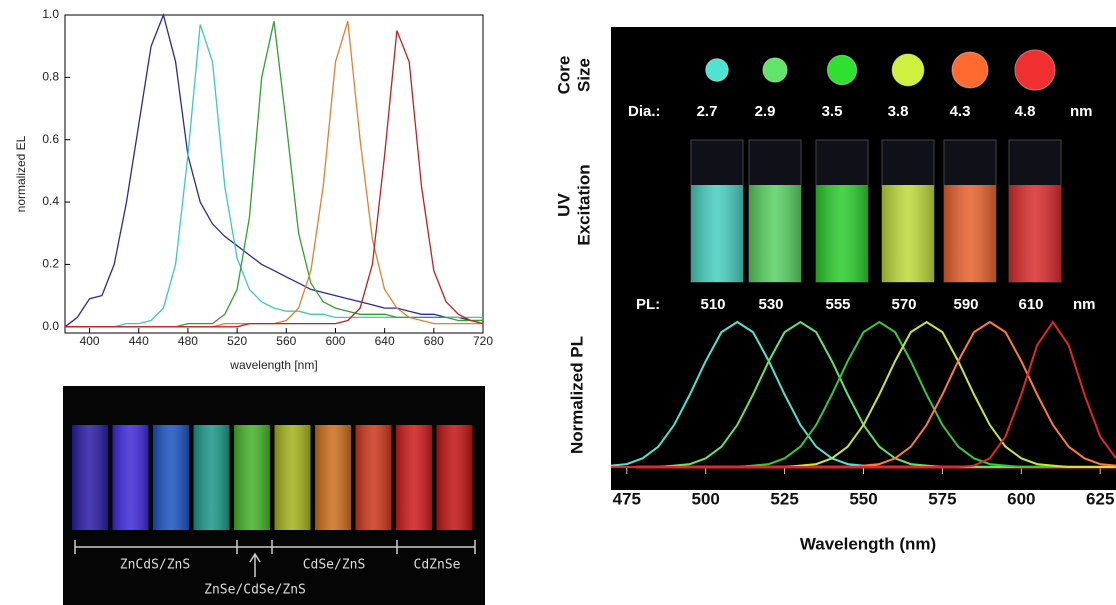 The image size is (1116, 605). What do you see at coordinates (832, 111) in the screenshot?
I see `diameter: 3.5` at bounding box center [832, 111].